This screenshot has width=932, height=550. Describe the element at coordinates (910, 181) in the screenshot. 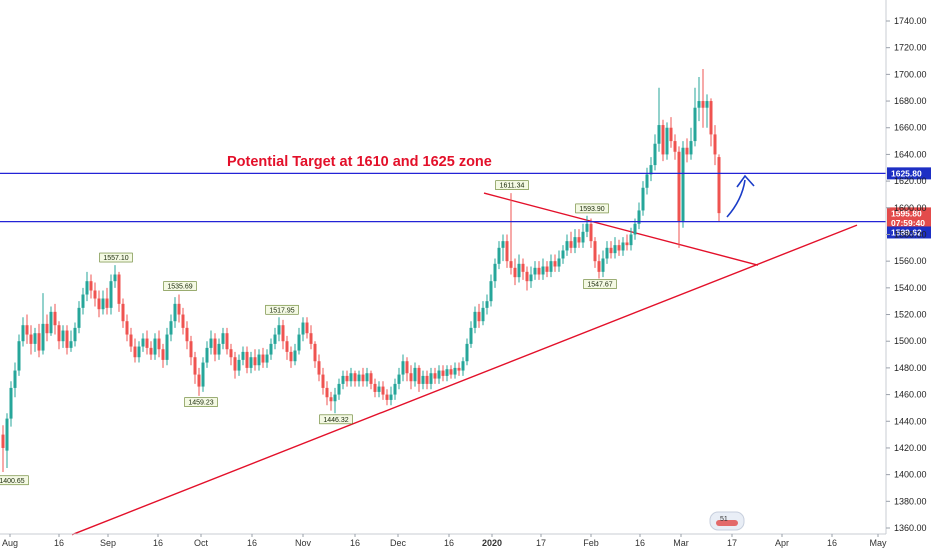

I see `y-tick-label: 1620.00` at that location.